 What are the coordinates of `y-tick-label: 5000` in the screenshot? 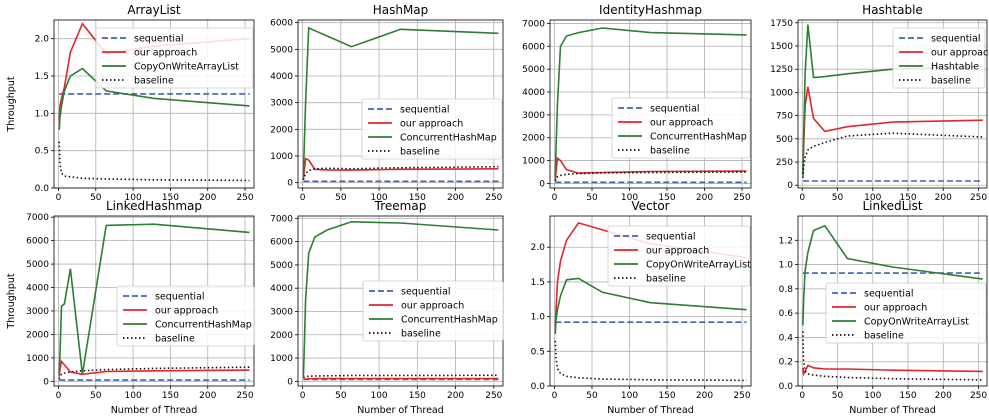 It's located at (281, 50).